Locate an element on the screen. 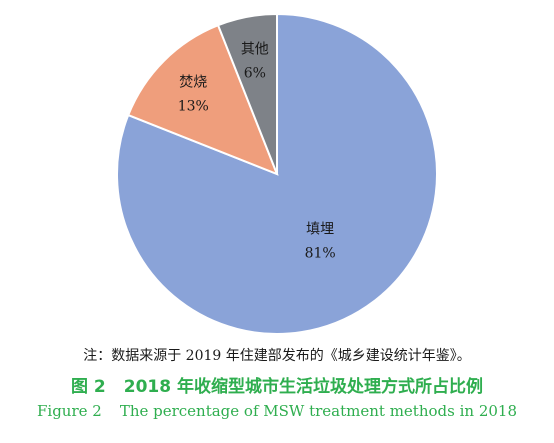 This screenshot has height=443, width=554. figure-number-cn: 图 2 is located at coordinates (88, 387).